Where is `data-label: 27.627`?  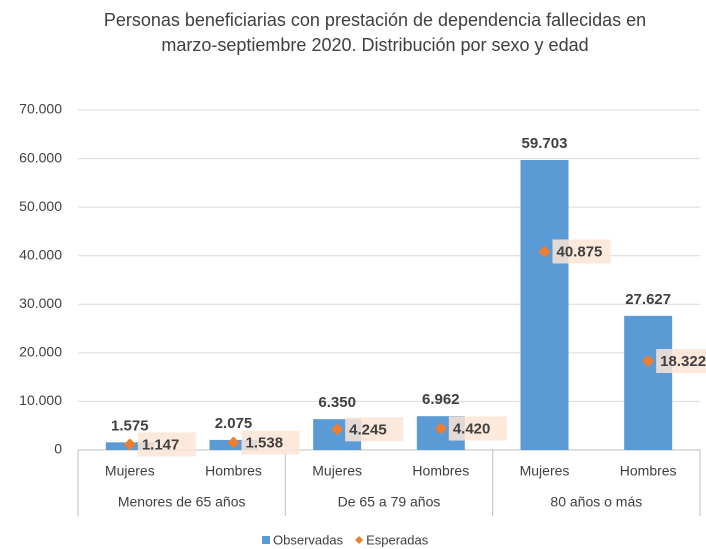
data-label: 27.627 is located at coordinates (648, 299).